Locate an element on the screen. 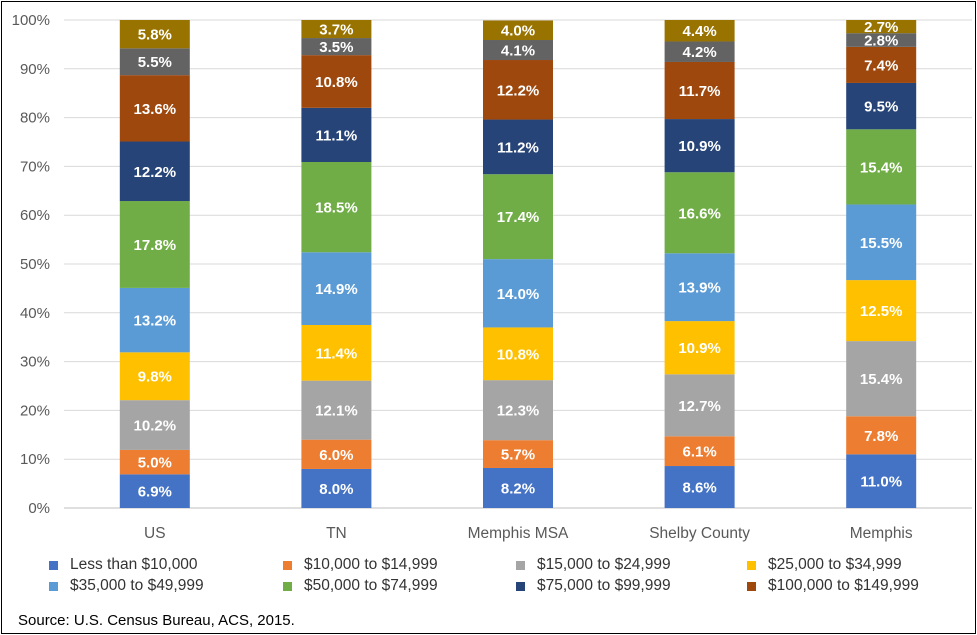 The height and width of the screenshot is (635, 977). legend-item: $75,000 to $99,999 is located at coordinates (593, 586).